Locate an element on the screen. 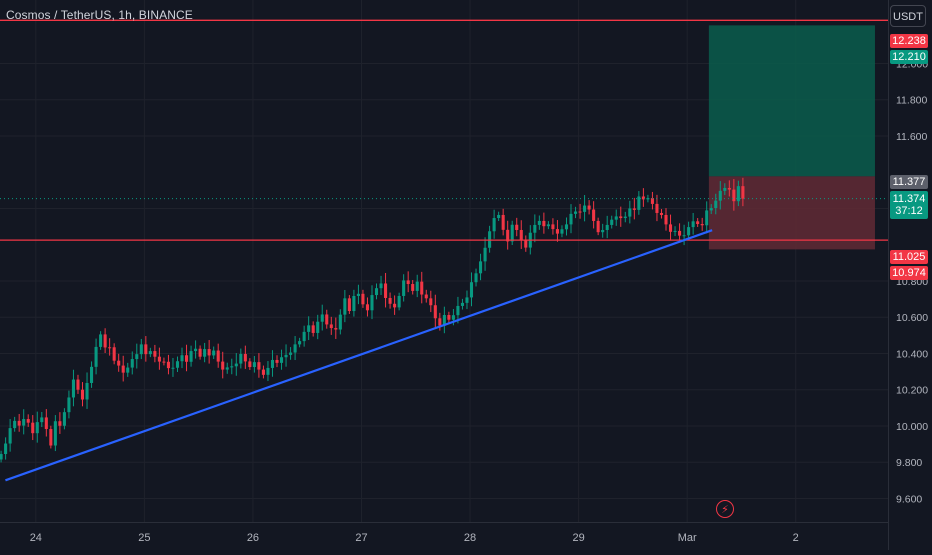 Image resolution: width=932 pixels, height=555 pixels. last-price-tag: 11.374 37:12 is located at coordinates (909, 205).